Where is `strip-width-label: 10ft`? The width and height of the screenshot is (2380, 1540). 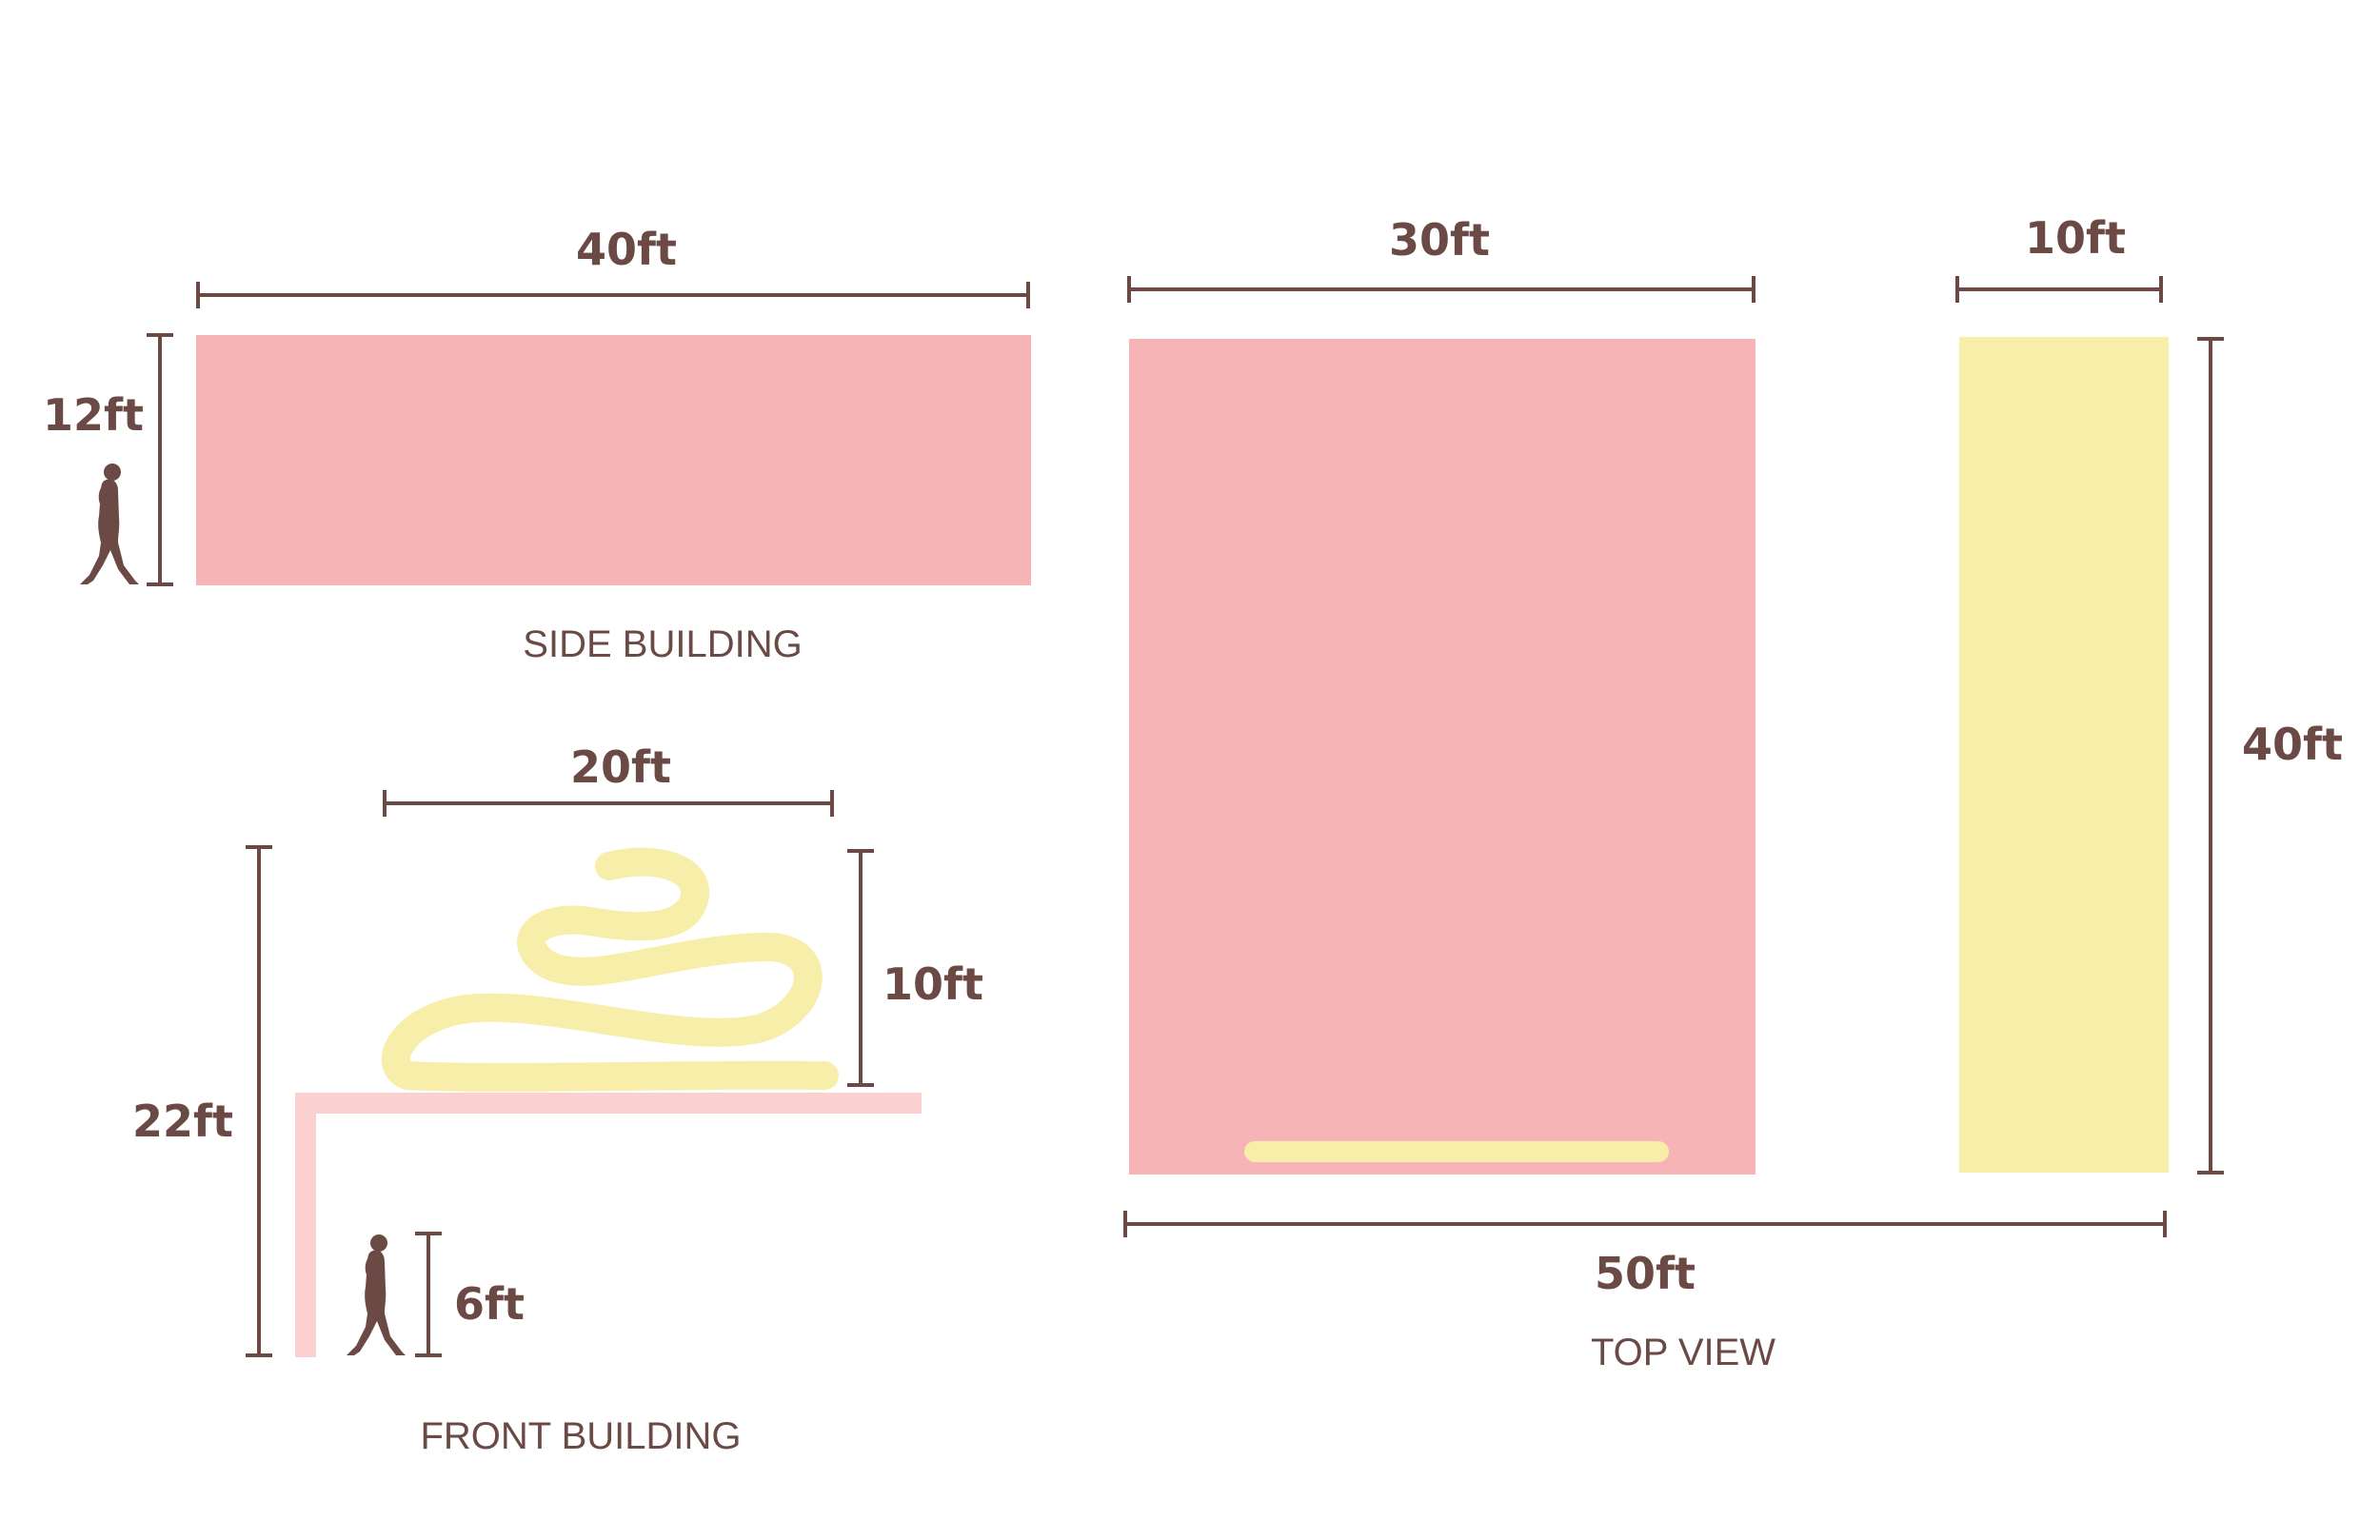
strip-width-label: 10ft is located at coordinates (2075, 238).